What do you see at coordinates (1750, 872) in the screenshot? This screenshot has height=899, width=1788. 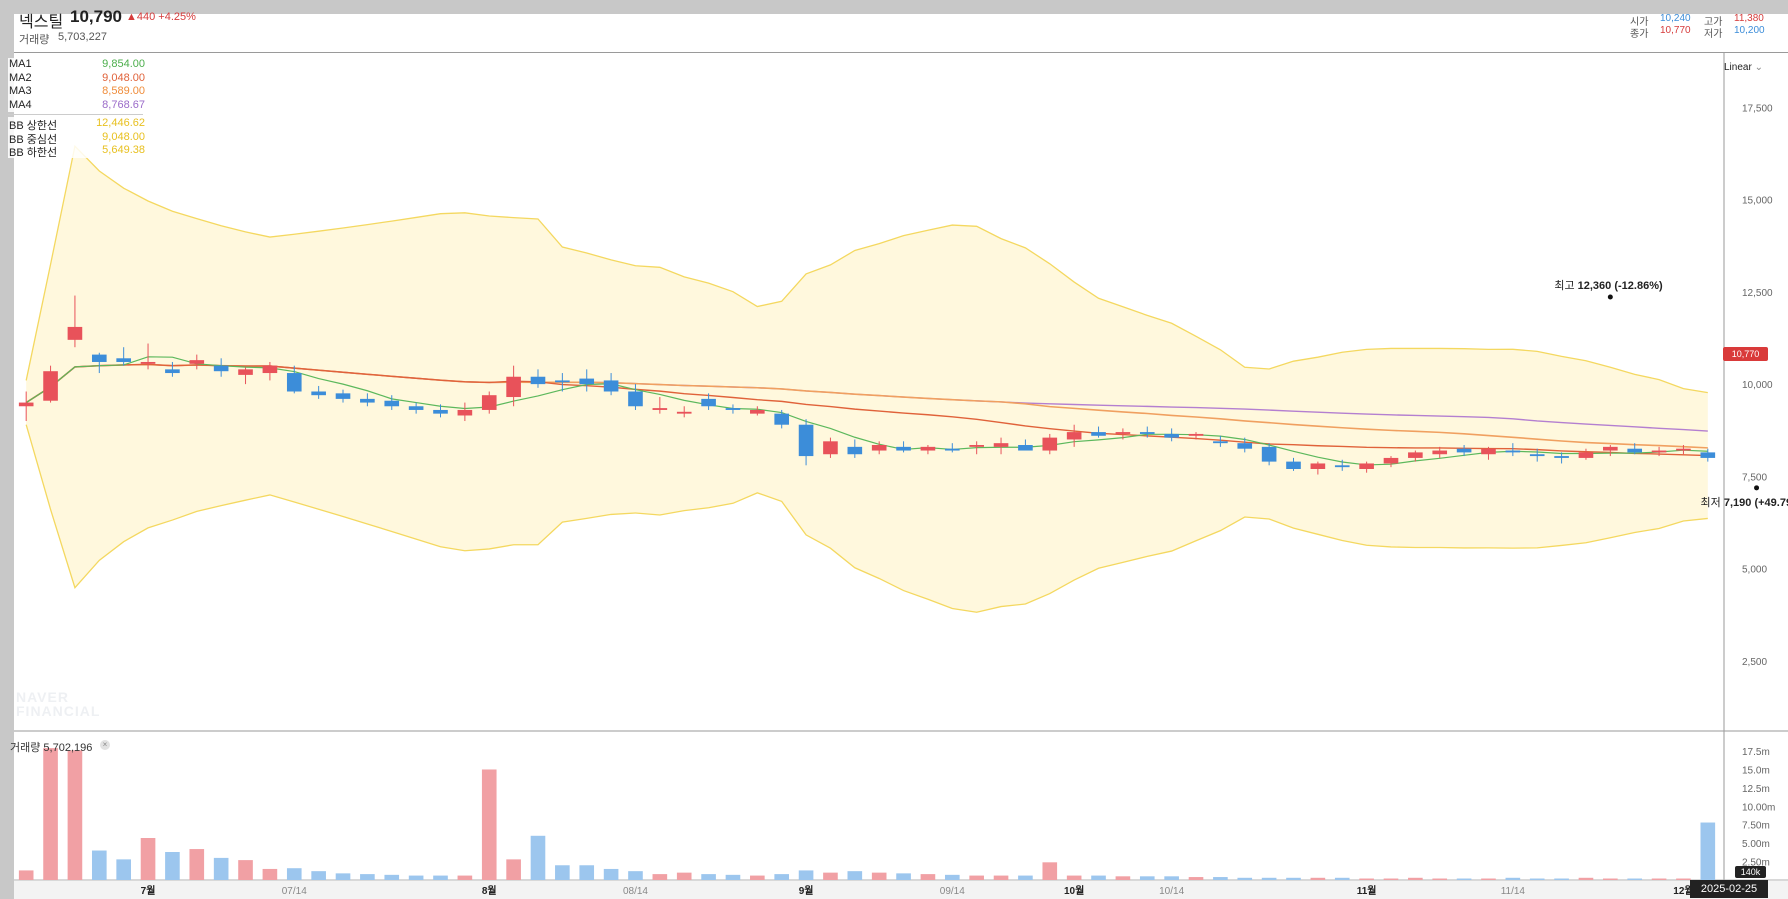 I see `current-volume-badge: 140k` at bounding box center [1750, 872].